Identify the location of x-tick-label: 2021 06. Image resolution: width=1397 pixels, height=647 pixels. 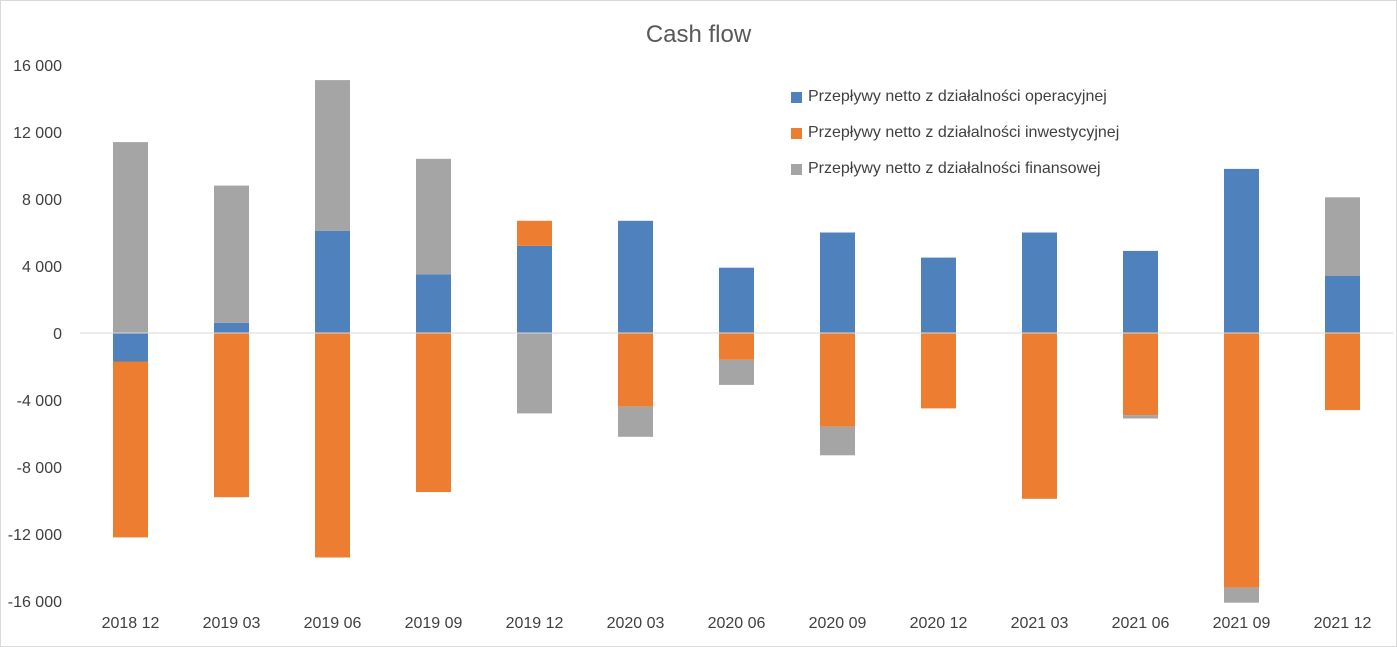
(1141, 623).